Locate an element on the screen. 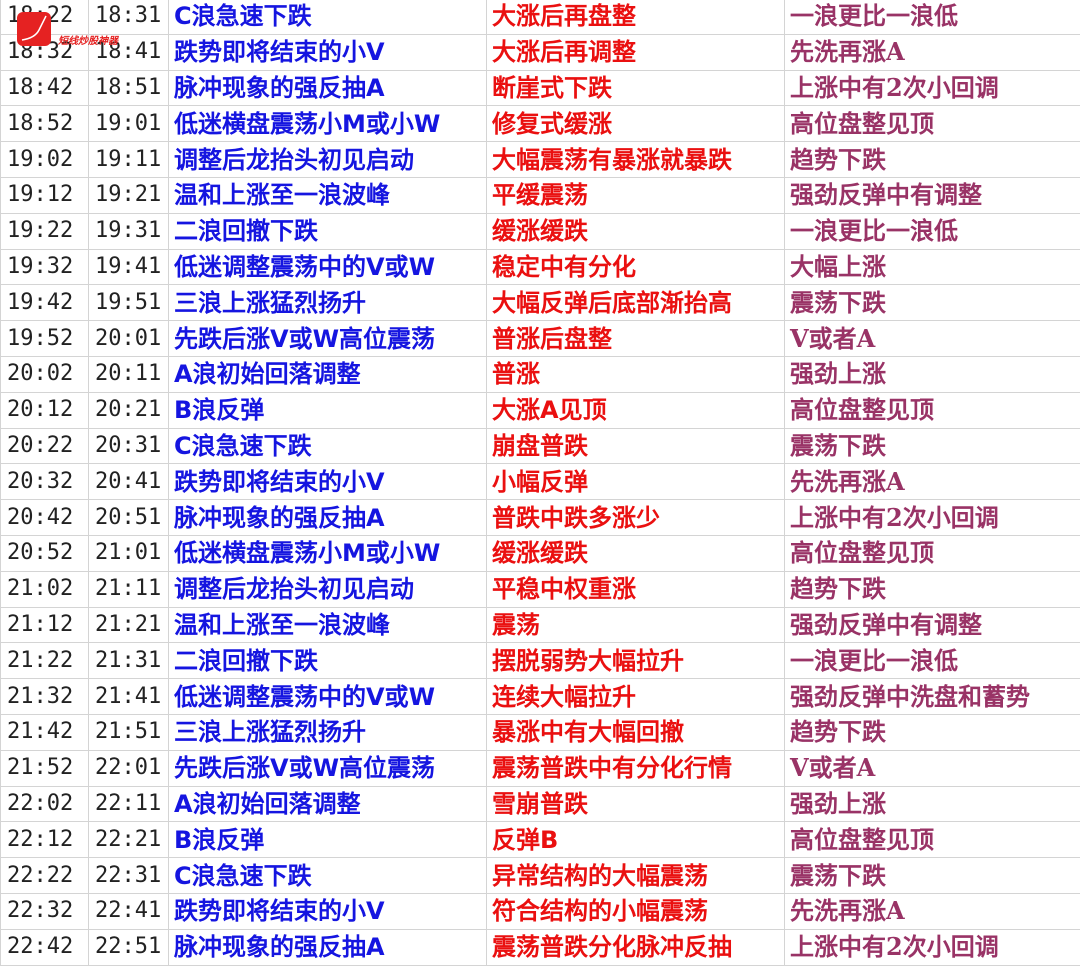  trend-cell: 强劲反弹中洗盘和蓄势 is located at coordinates (932, 697).